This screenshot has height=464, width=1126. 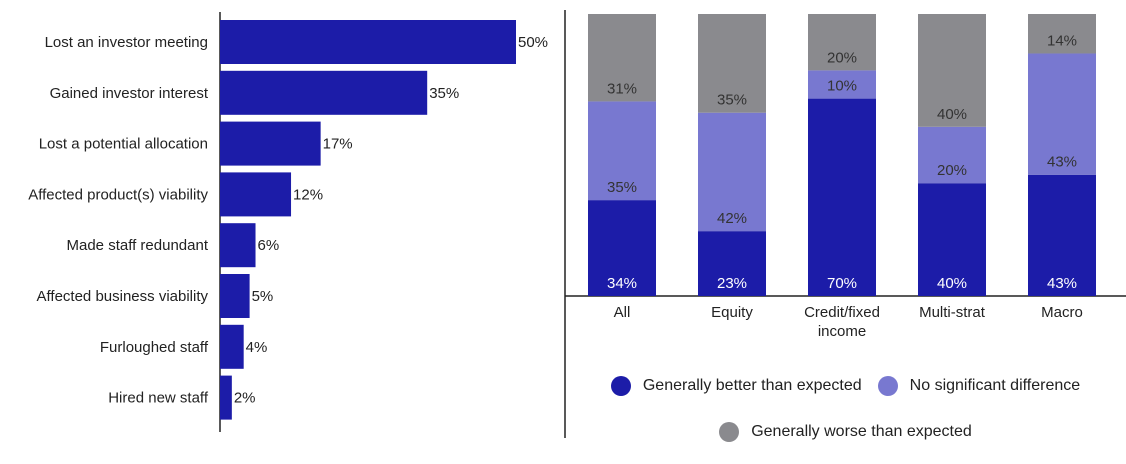 What do you see at coordinates (732, 312) in the screenshot?
I see `stack-category-label: Equity` at bounding box center [732, 312].